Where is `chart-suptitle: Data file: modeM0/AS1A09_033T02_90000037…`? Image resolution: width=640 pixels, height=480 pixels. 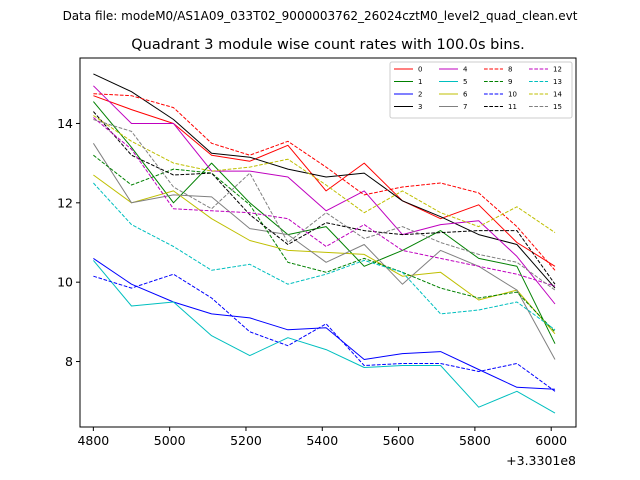 chart-suptitle: Data file: modeM0/AS1A09_033T02_90000037… is located at coordinates (320, 16).